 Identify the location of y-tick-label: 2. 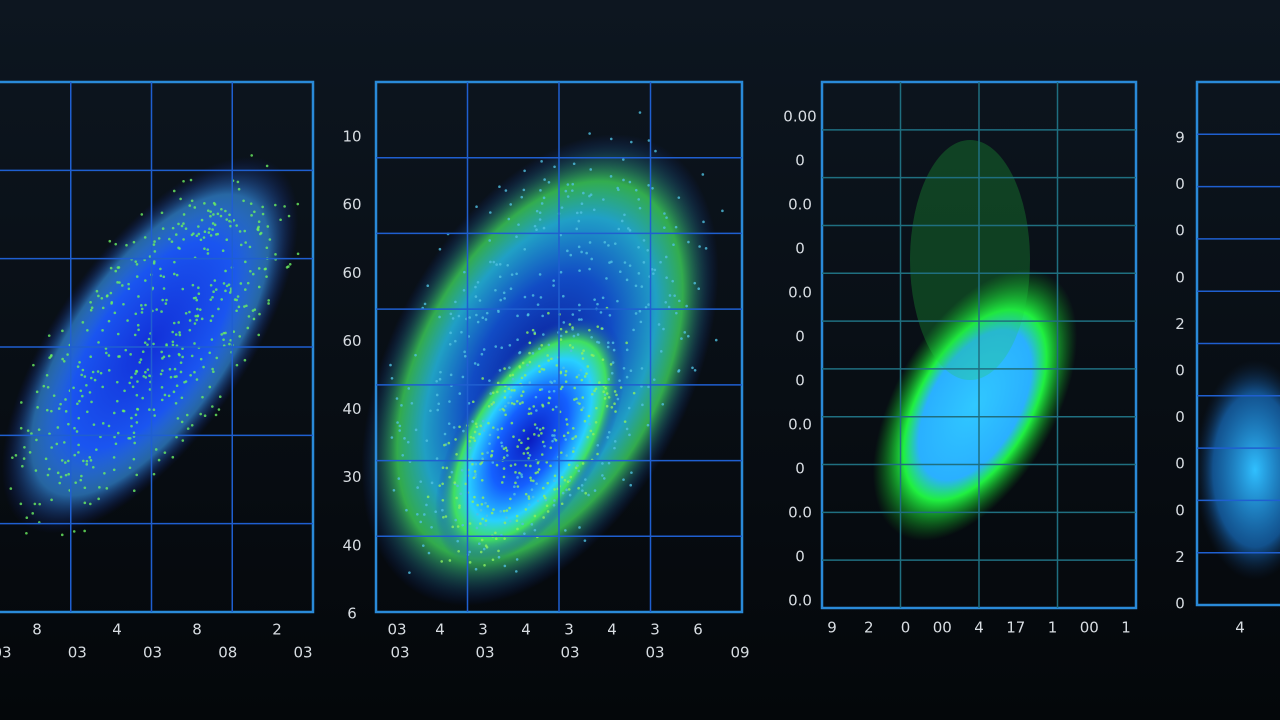
(1180, 557).